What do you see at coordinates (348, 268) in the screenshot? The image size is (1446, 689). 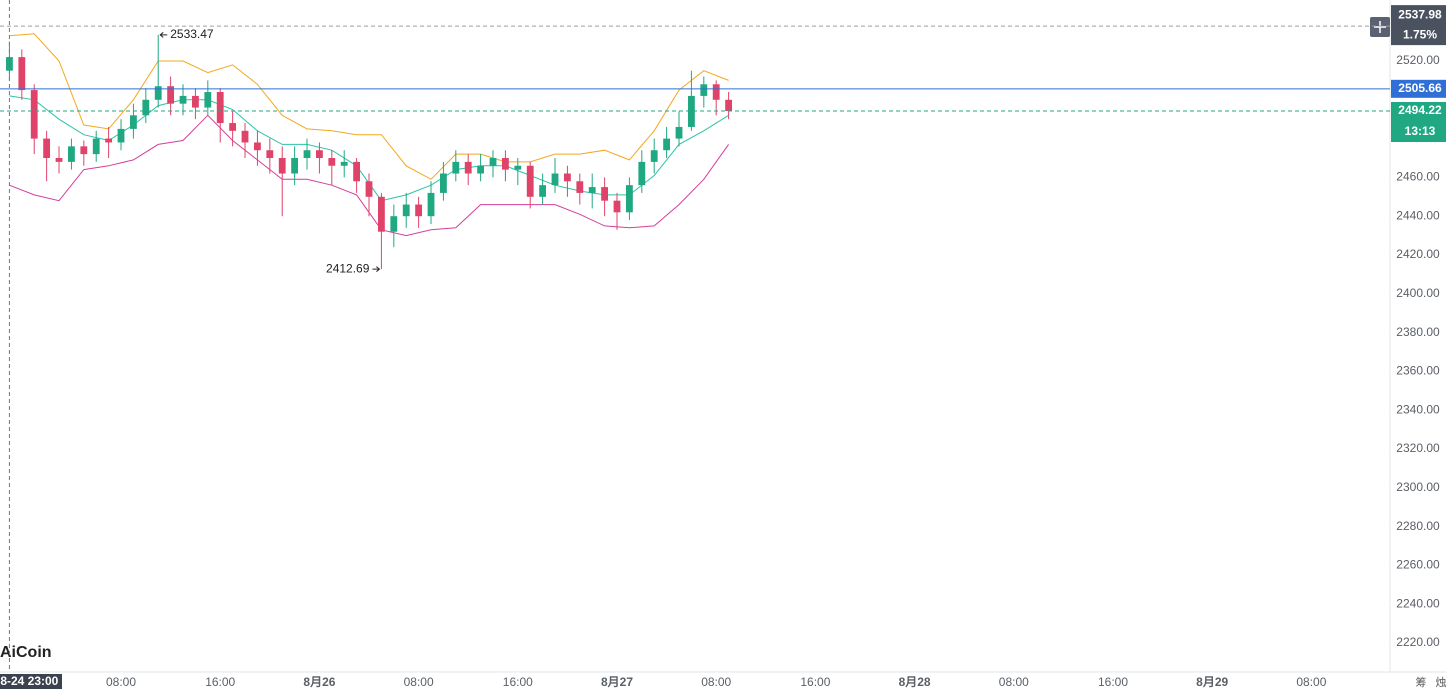 I see `low-annotation: 2412.69` at bounding box center [348, 268].